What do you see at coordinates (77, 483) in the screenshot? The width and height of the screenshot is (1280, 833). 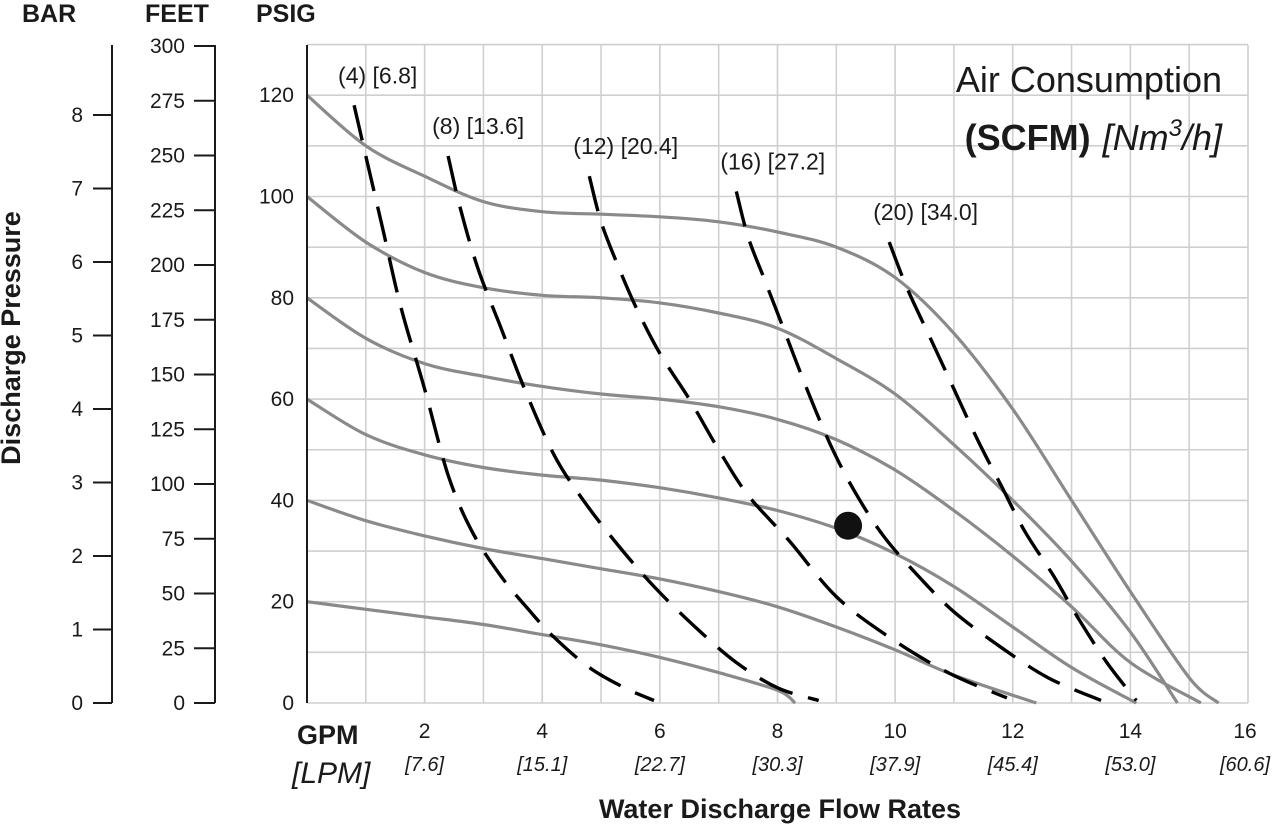 I see `bar-tick-label: 3` at bounding box center [77, 483].